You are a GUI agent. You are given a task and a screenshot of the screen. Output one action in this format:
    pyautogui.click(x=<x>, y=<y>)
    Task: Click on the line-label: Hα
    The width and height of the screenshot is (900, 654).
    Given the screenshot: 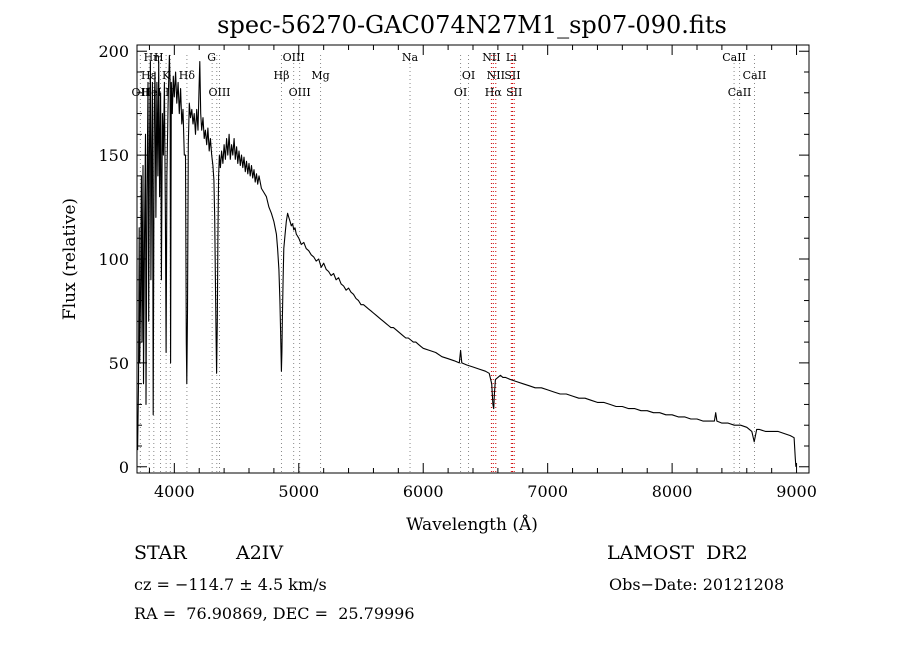 What is the action you would take?
    pyautogui.click(x=494, y=92)
    